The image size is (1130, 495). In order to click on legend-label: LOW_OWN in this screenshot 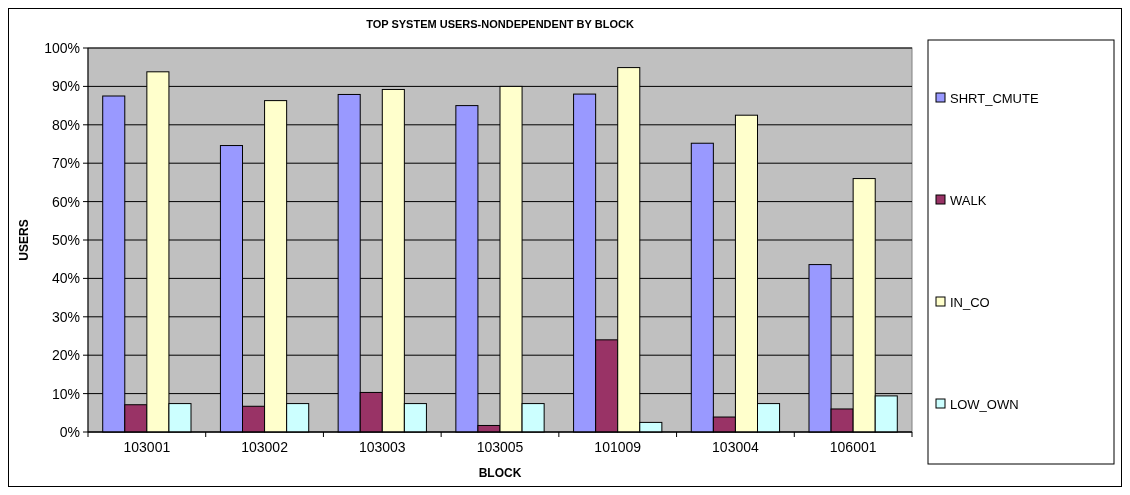, I will do `click(984, 404)`.